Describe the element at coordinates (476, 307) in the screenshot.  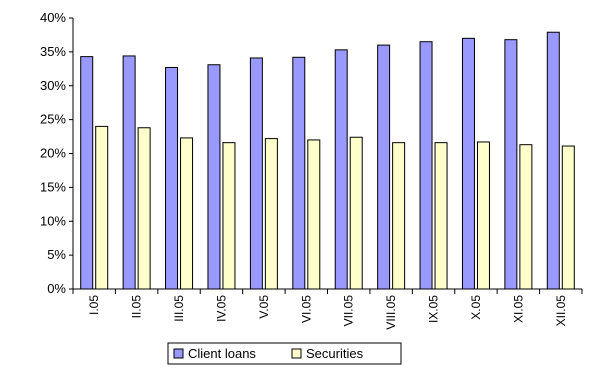
I see `x-tick-label: X.05` at that location.